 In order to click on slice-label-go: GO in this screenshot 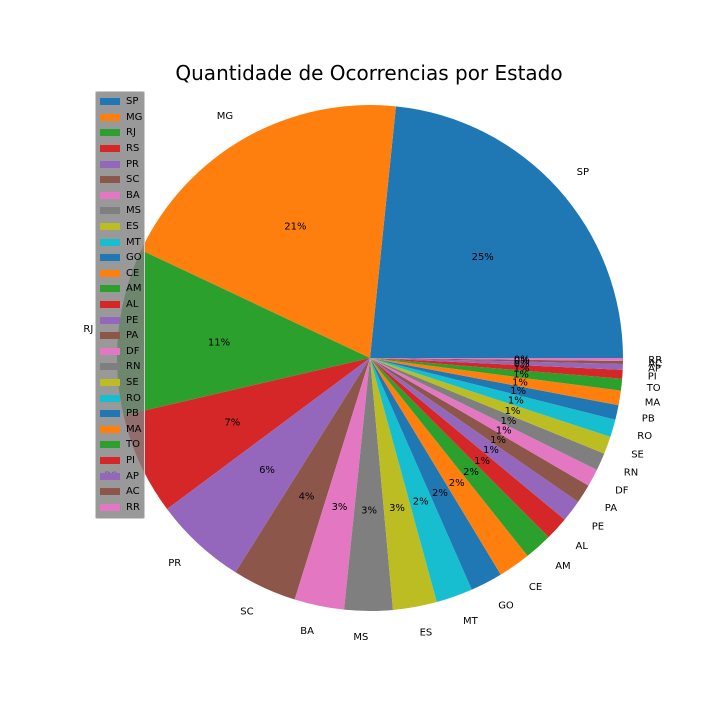, I will do `click(506, 606)`.